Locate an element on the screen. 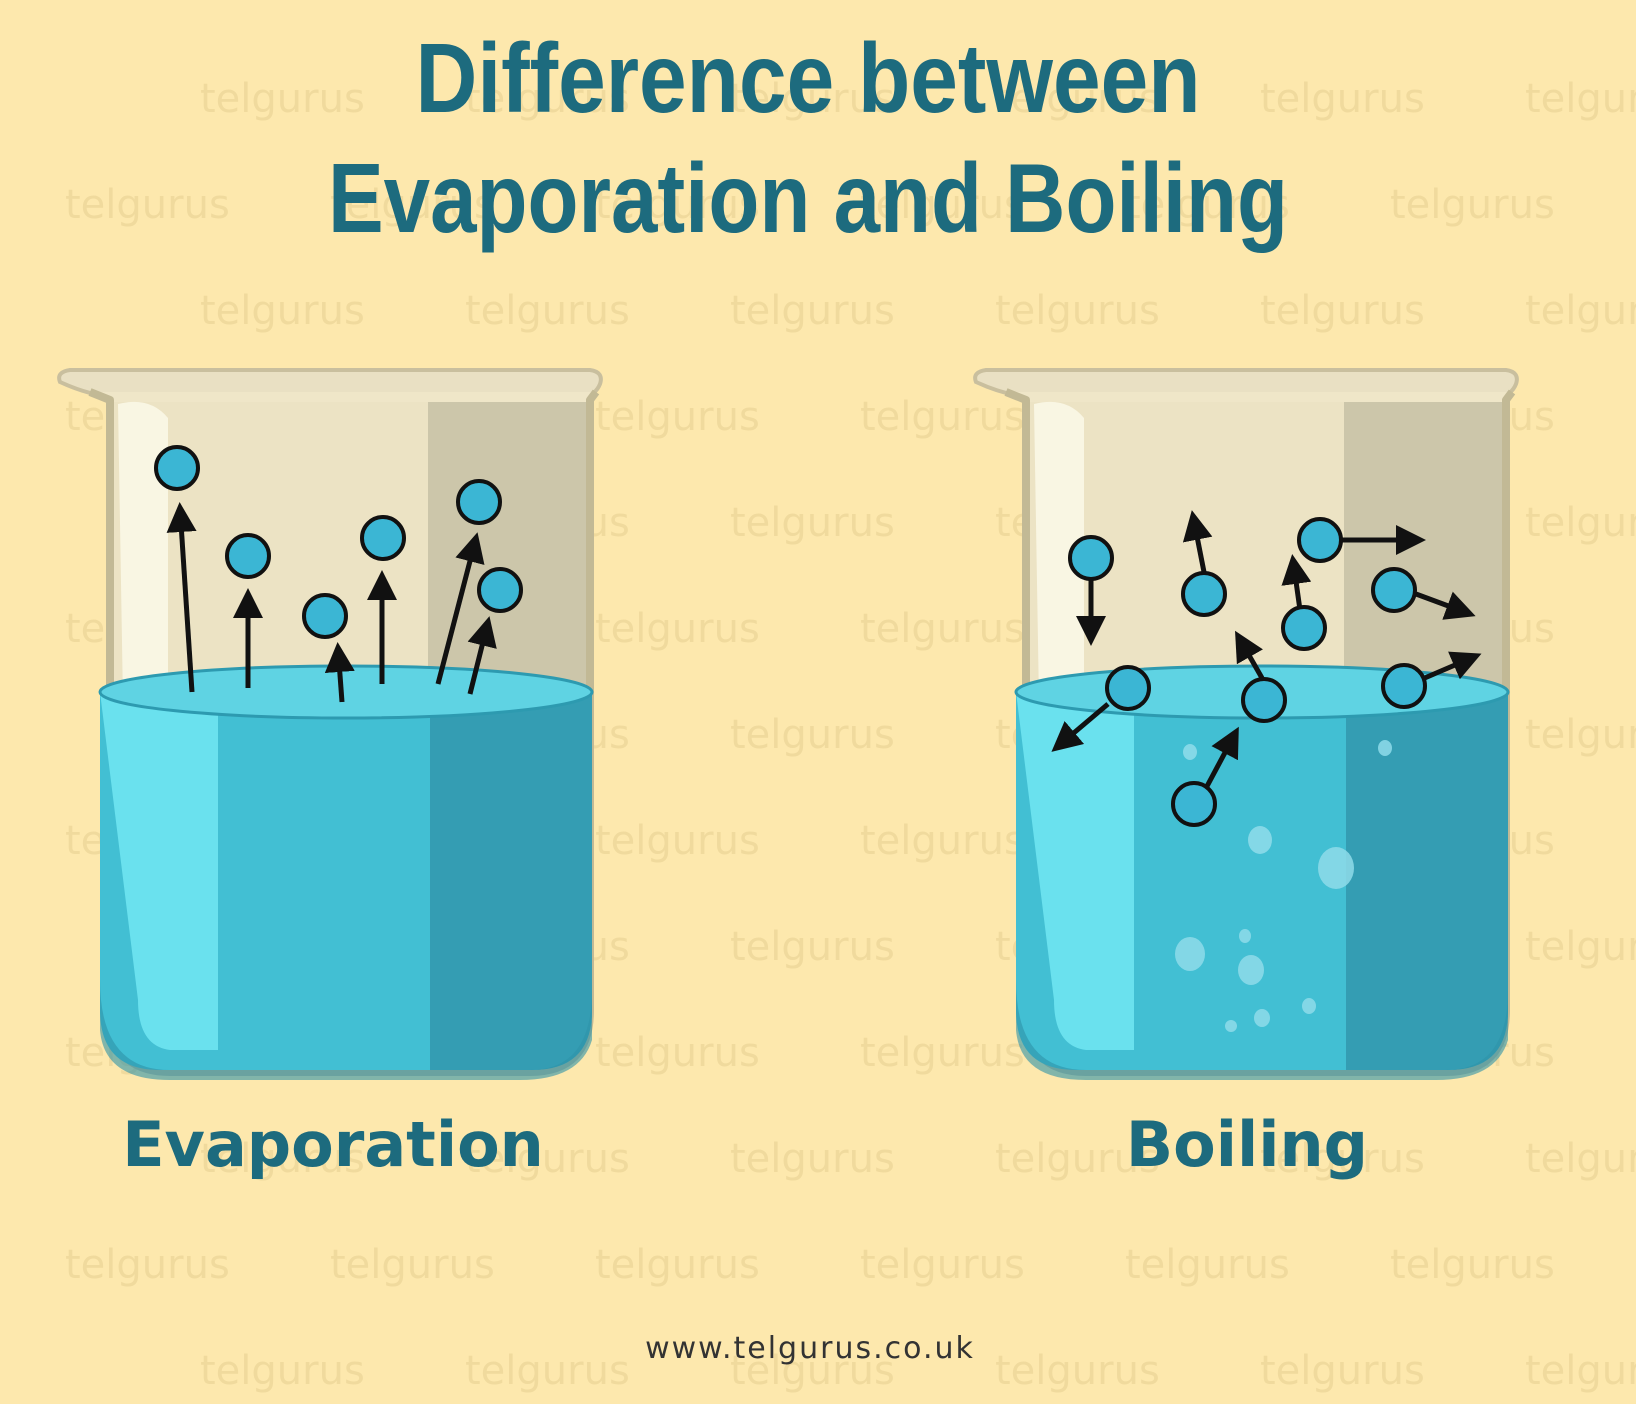 The image size is (1636, 1404). boiling-bubbles is located at coordinates (1283, 886).